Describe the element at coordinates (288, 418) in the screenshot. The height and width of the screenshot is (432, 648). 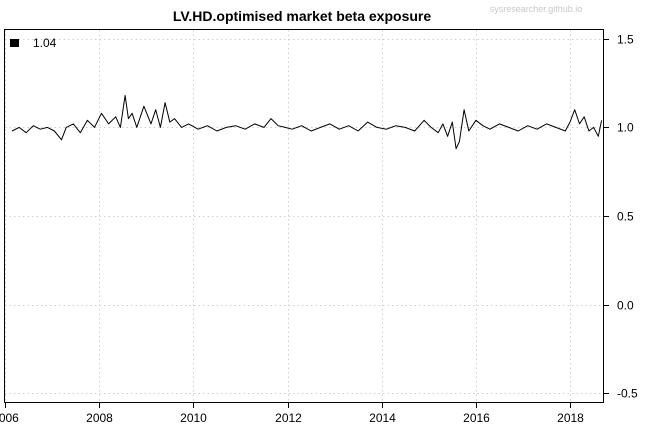
I see `x-tick-label: 2012` at that location.